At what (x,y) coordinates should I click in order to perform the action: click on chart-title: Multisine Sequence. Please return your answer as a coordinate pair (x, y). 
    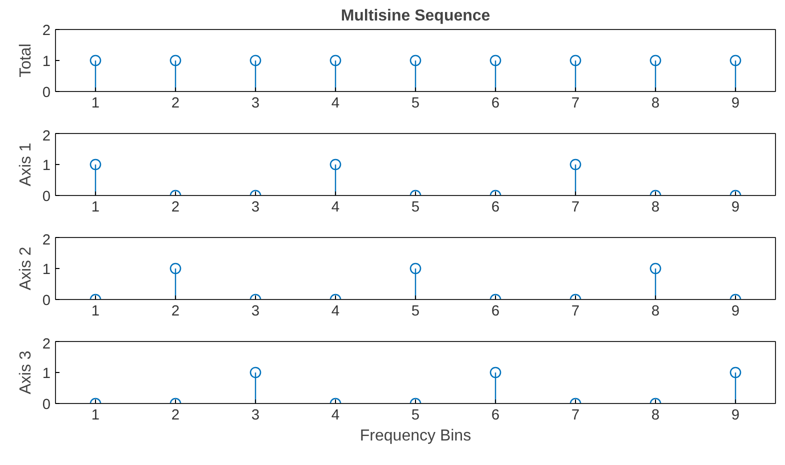
    Looking at the image, I should click on (415, 16).